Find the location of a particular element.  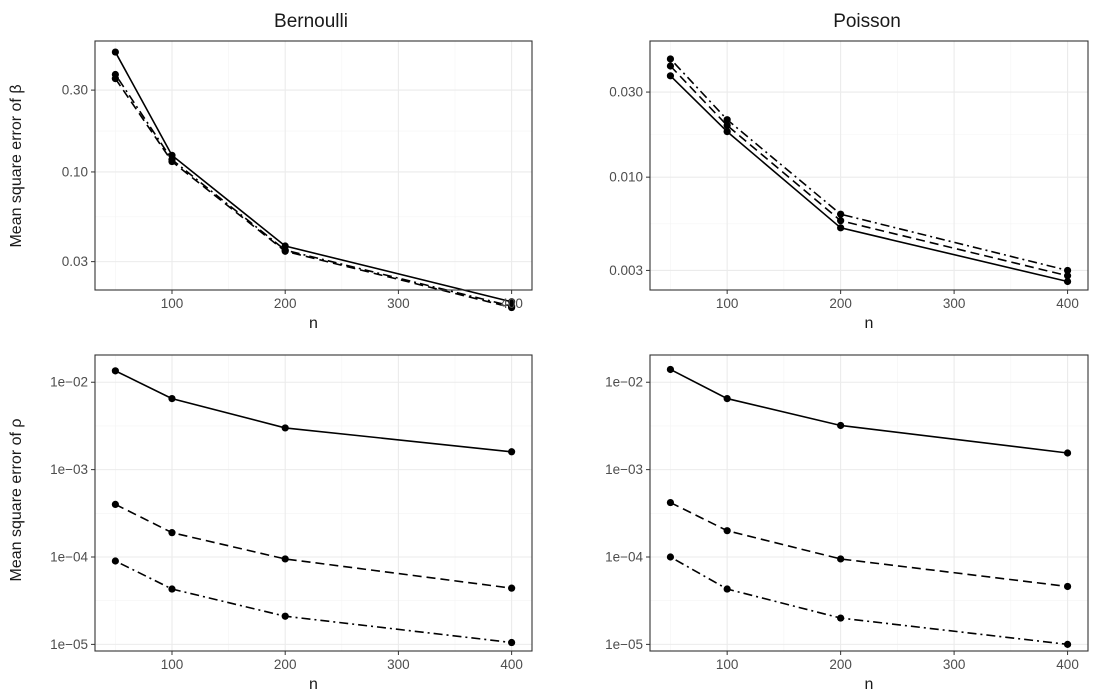

y-tick-label: 0.003 is located at coordinates (626, 270).